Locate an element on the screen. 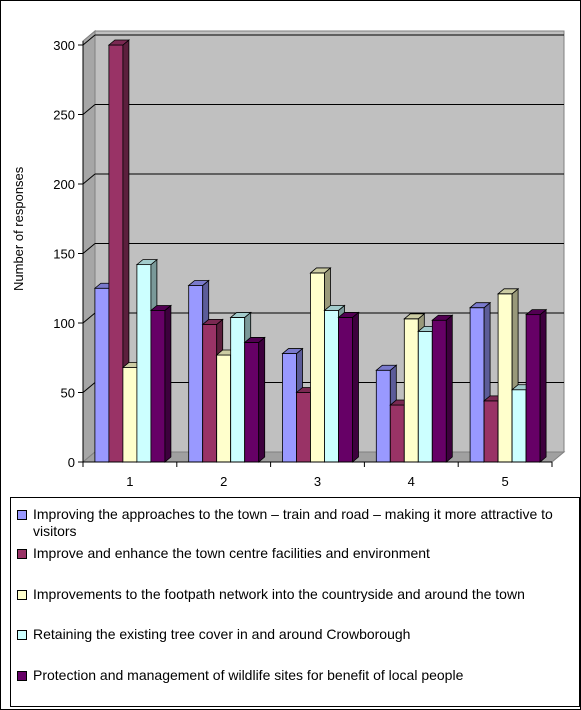 The width and height of the screenshot is (581, 710). x-tick-label: 1 is located at coordinates (129, 481).